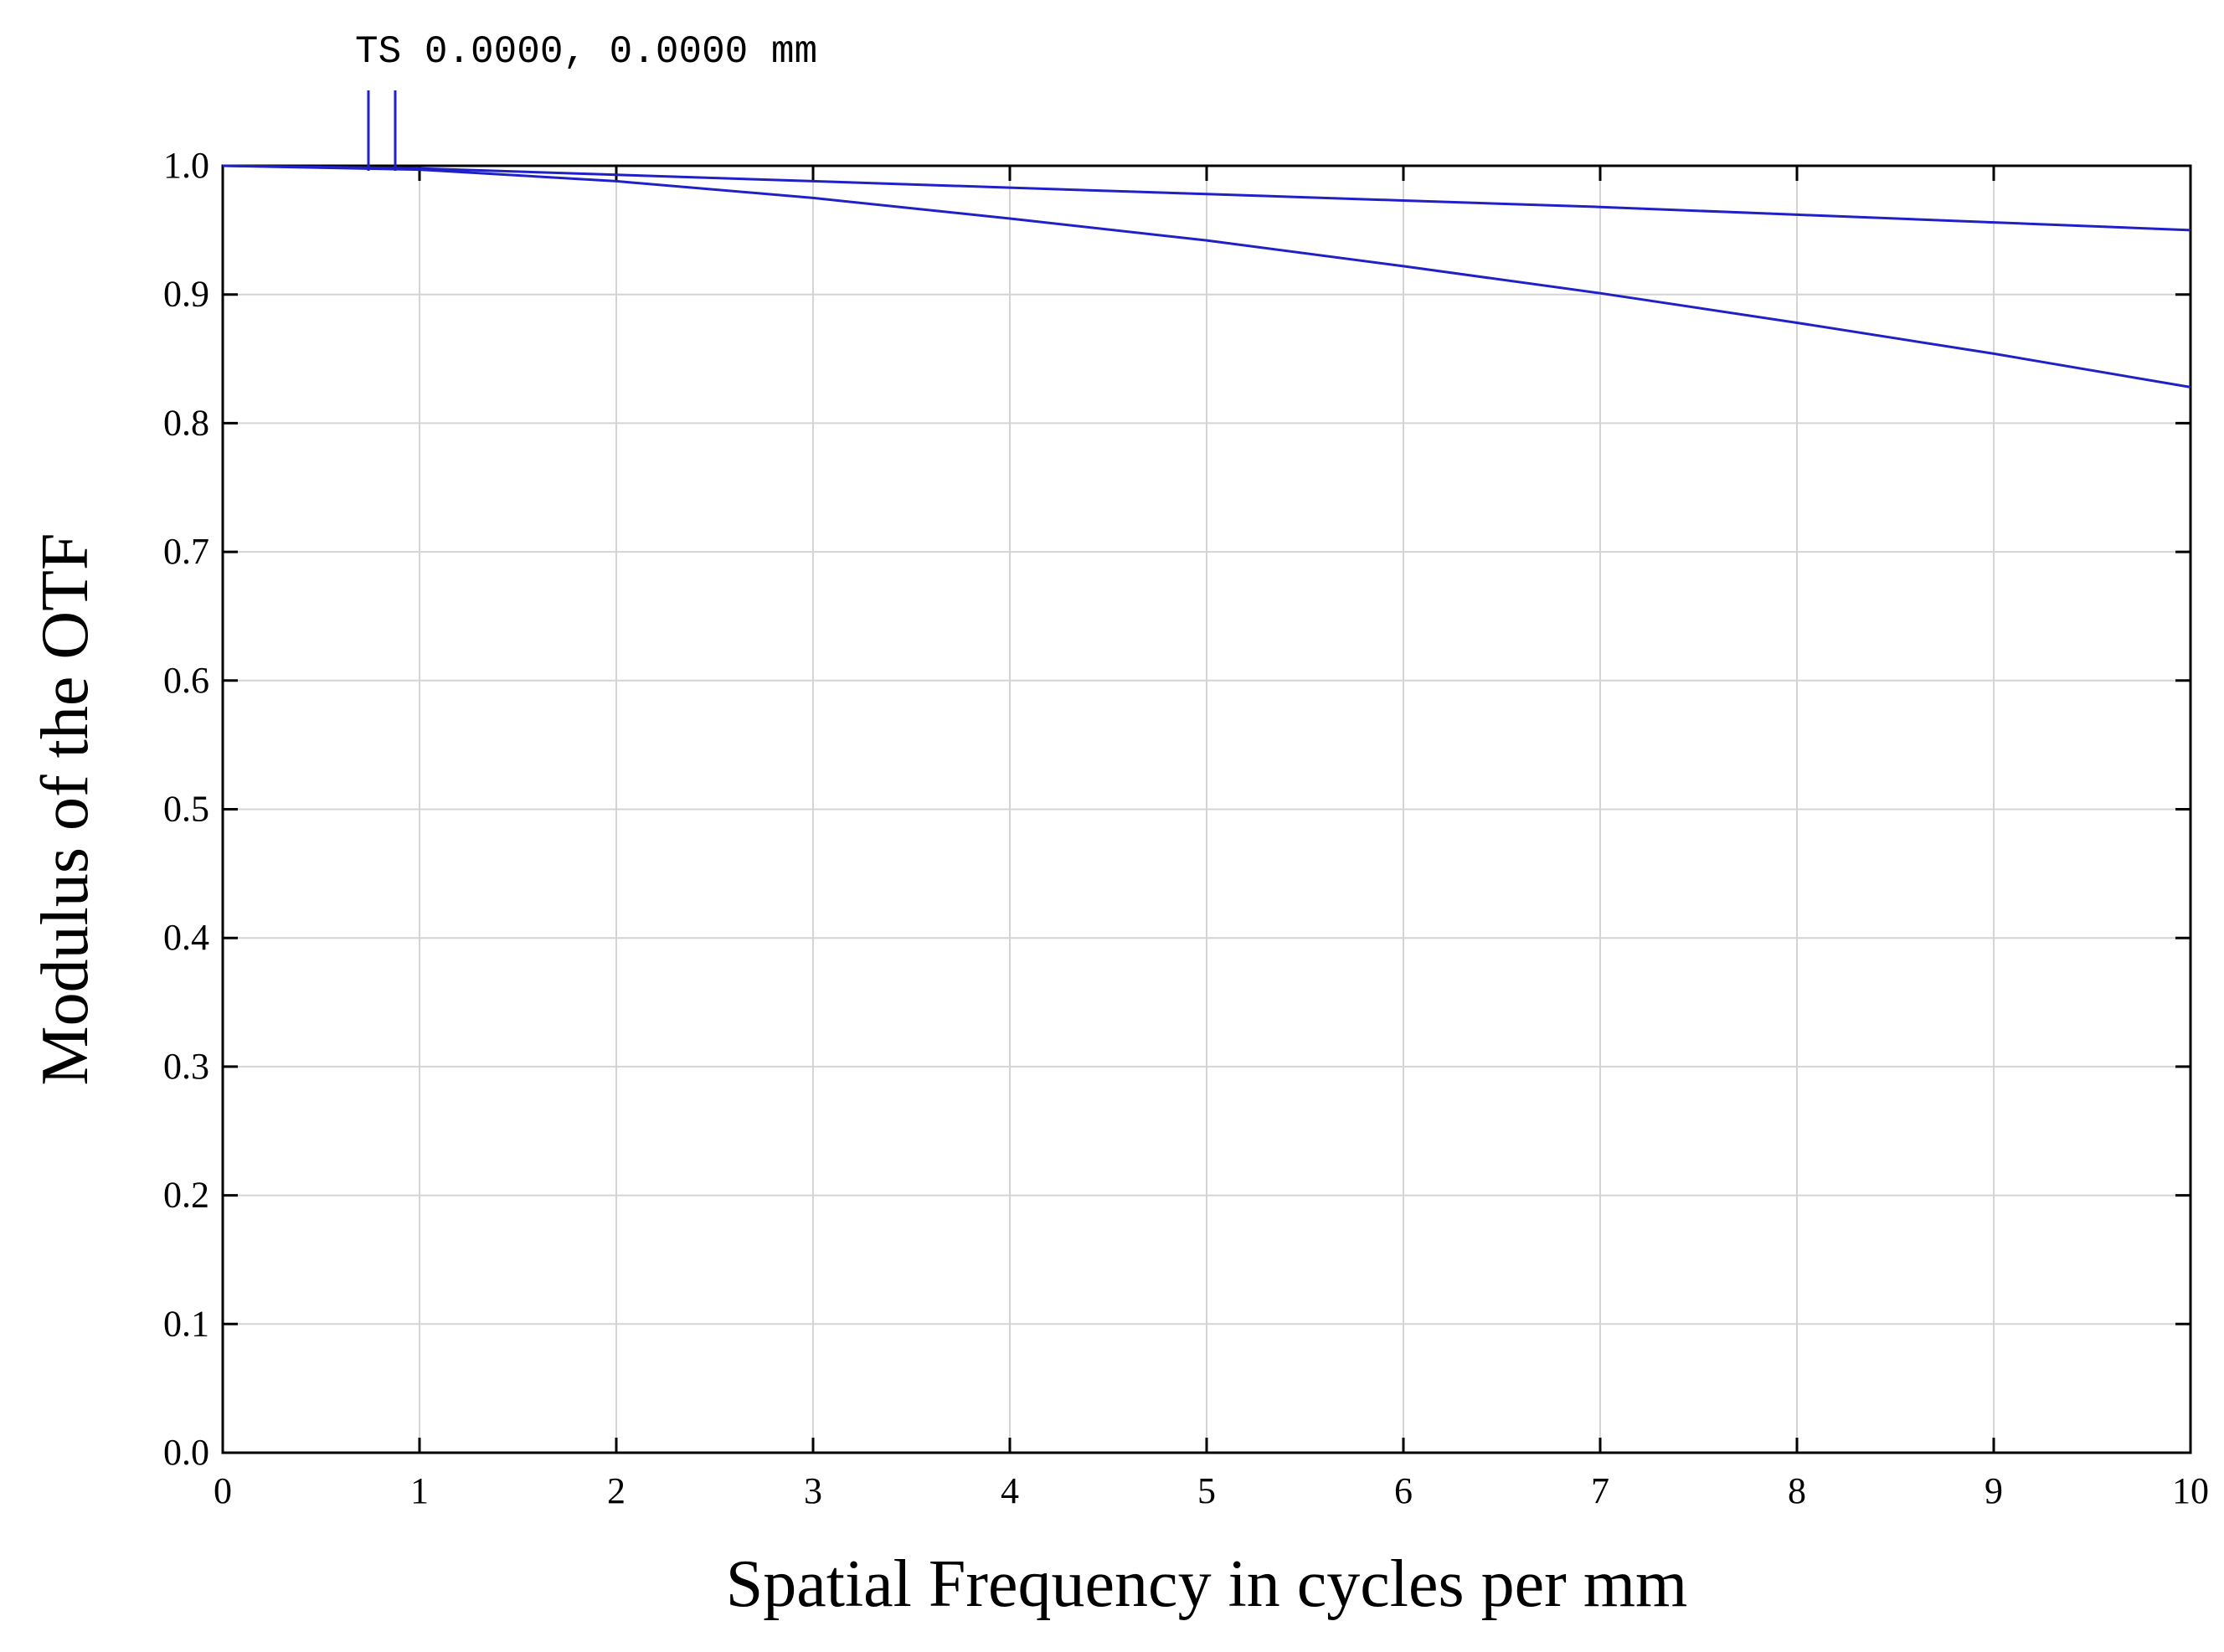 This screenshot has width=2224, height=1652. Describe the element at coordinates (186, 1196) in the screenshot. I see `y-tick-label: 0.2` at that location.